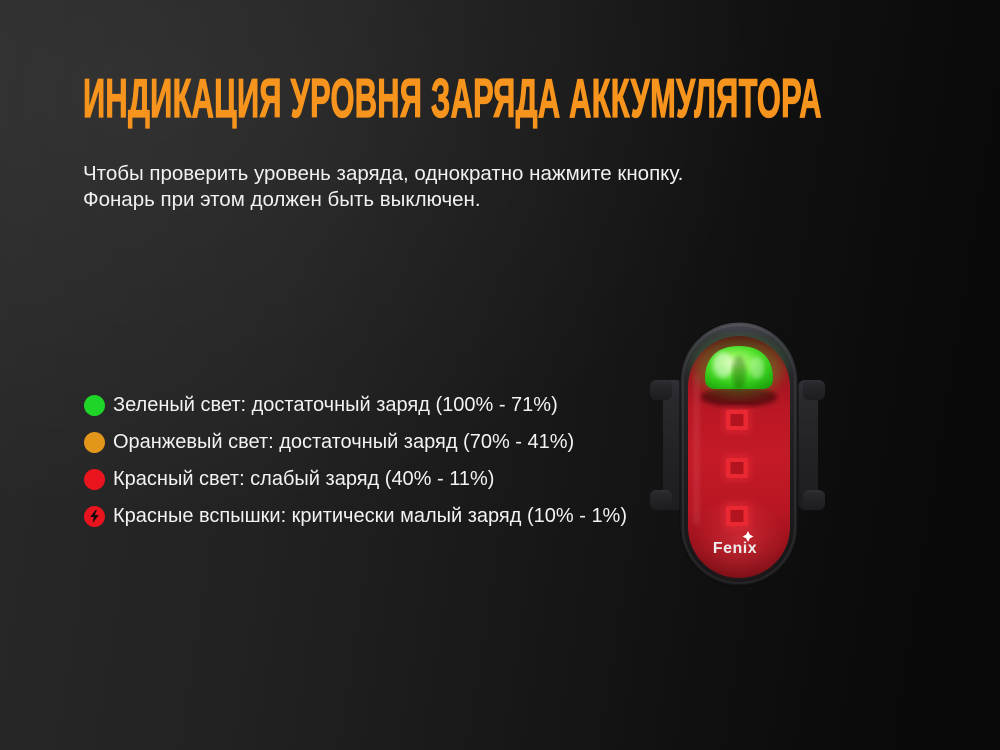  I want to click on mount-bracket-left, so click(666, 445).